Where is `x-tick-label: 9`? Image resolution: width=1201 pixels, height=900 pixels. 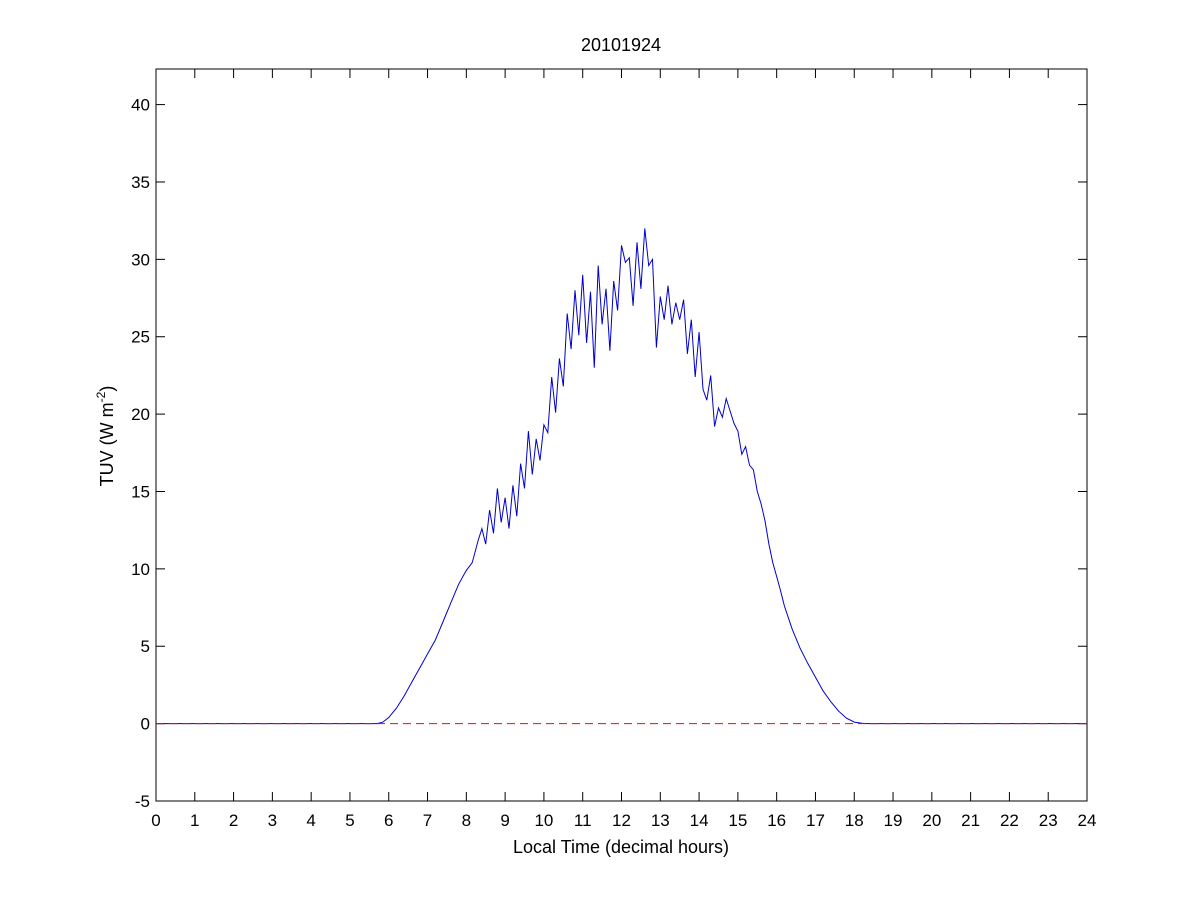
x-tick-label: 9 is located at coordinates (504, 820).